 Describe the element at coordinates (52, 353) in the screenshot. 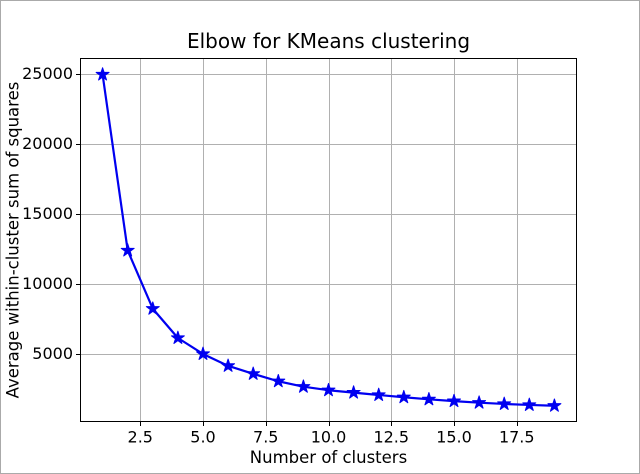

I see `y-tick-label: 5000` at that location.